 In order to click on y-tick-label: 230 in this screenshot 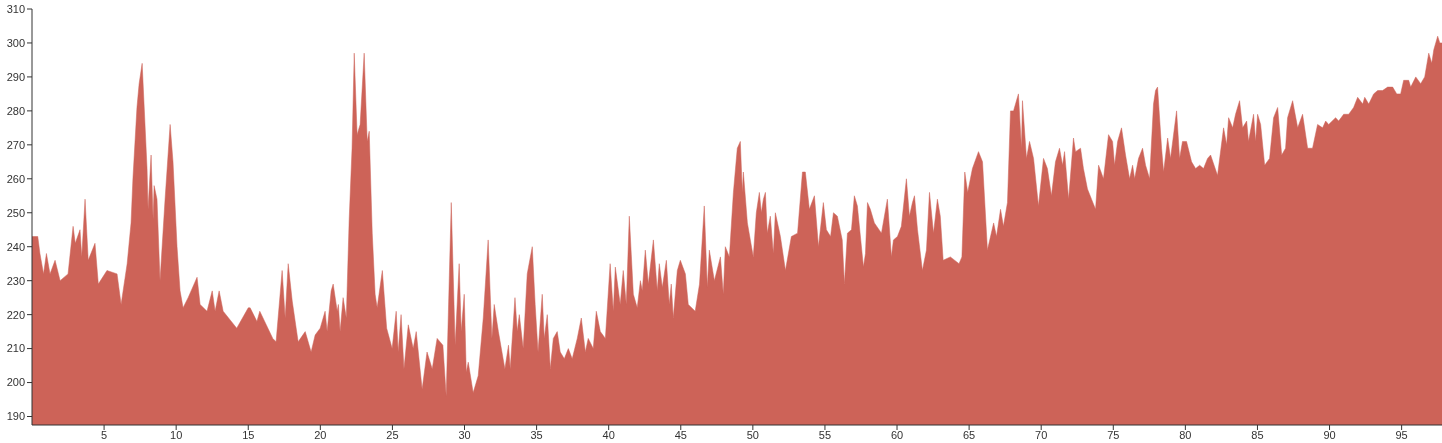, I will do `click(15, 280)`.